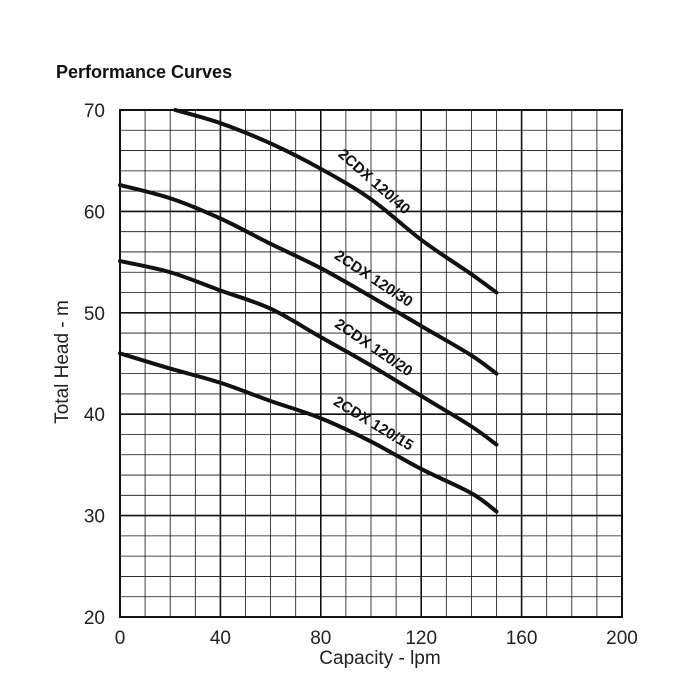  What do you see at coordinates (374, 347) in the screenshot?
I see `curve-label: 2CDX 120/20` at bounding box center [374, 347].